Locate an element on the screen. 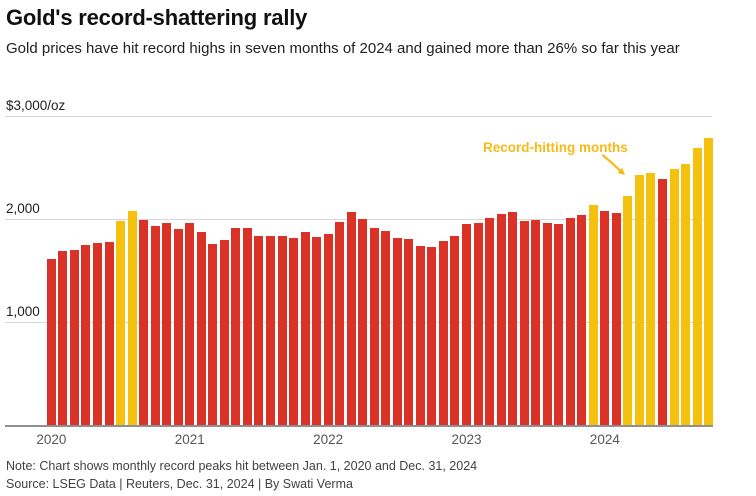  annotation-arrow-icon is located at coordinates (613, 164).